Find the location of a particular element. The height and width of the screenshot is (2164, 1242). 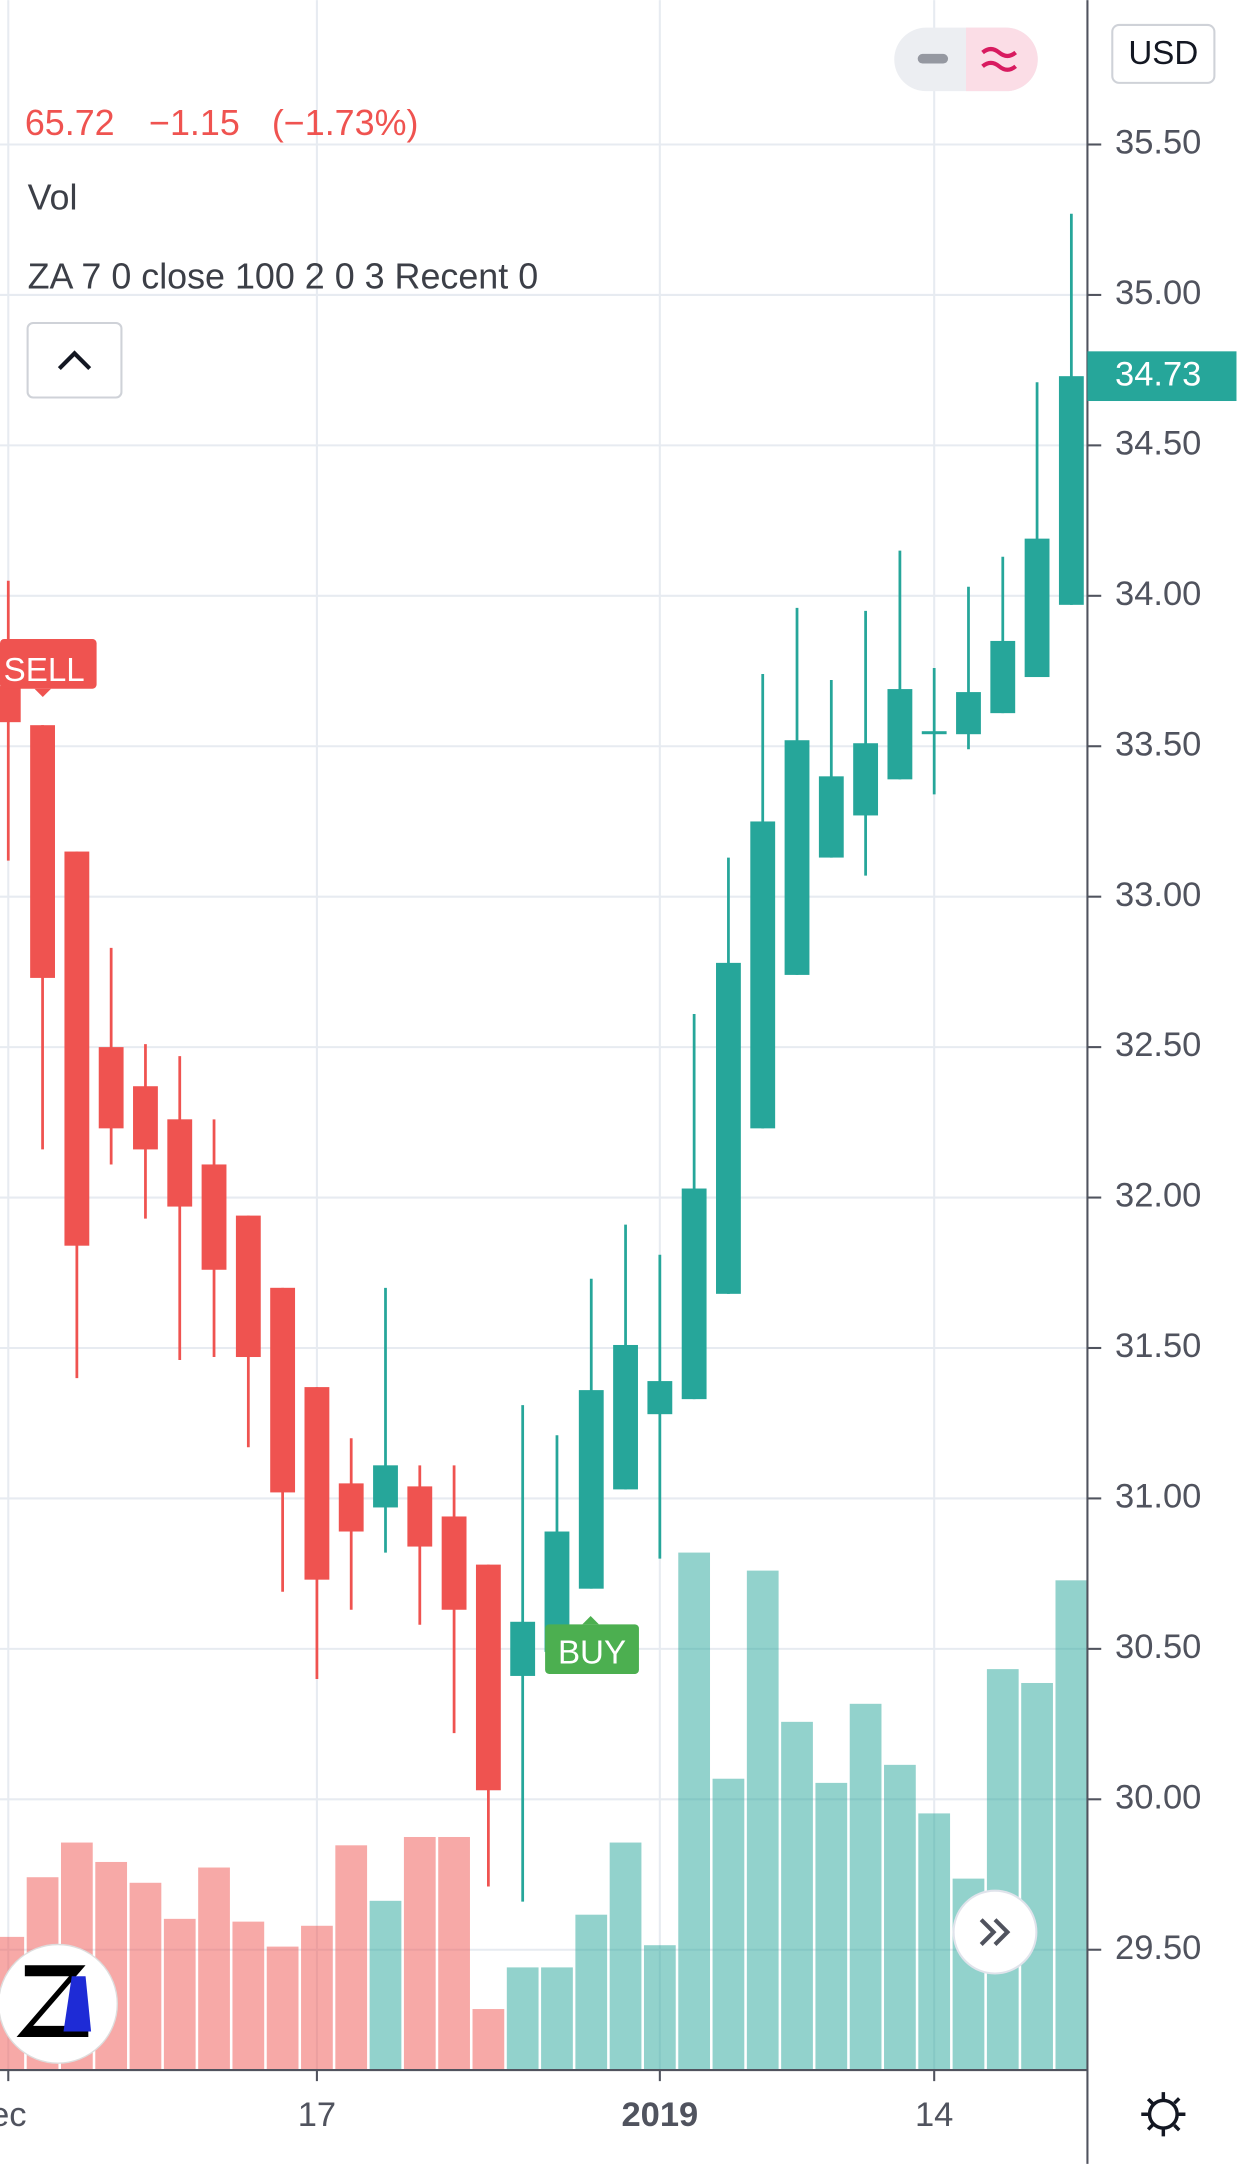

y-tick-label: 30.50 is located at coordinates (1158, 1647).